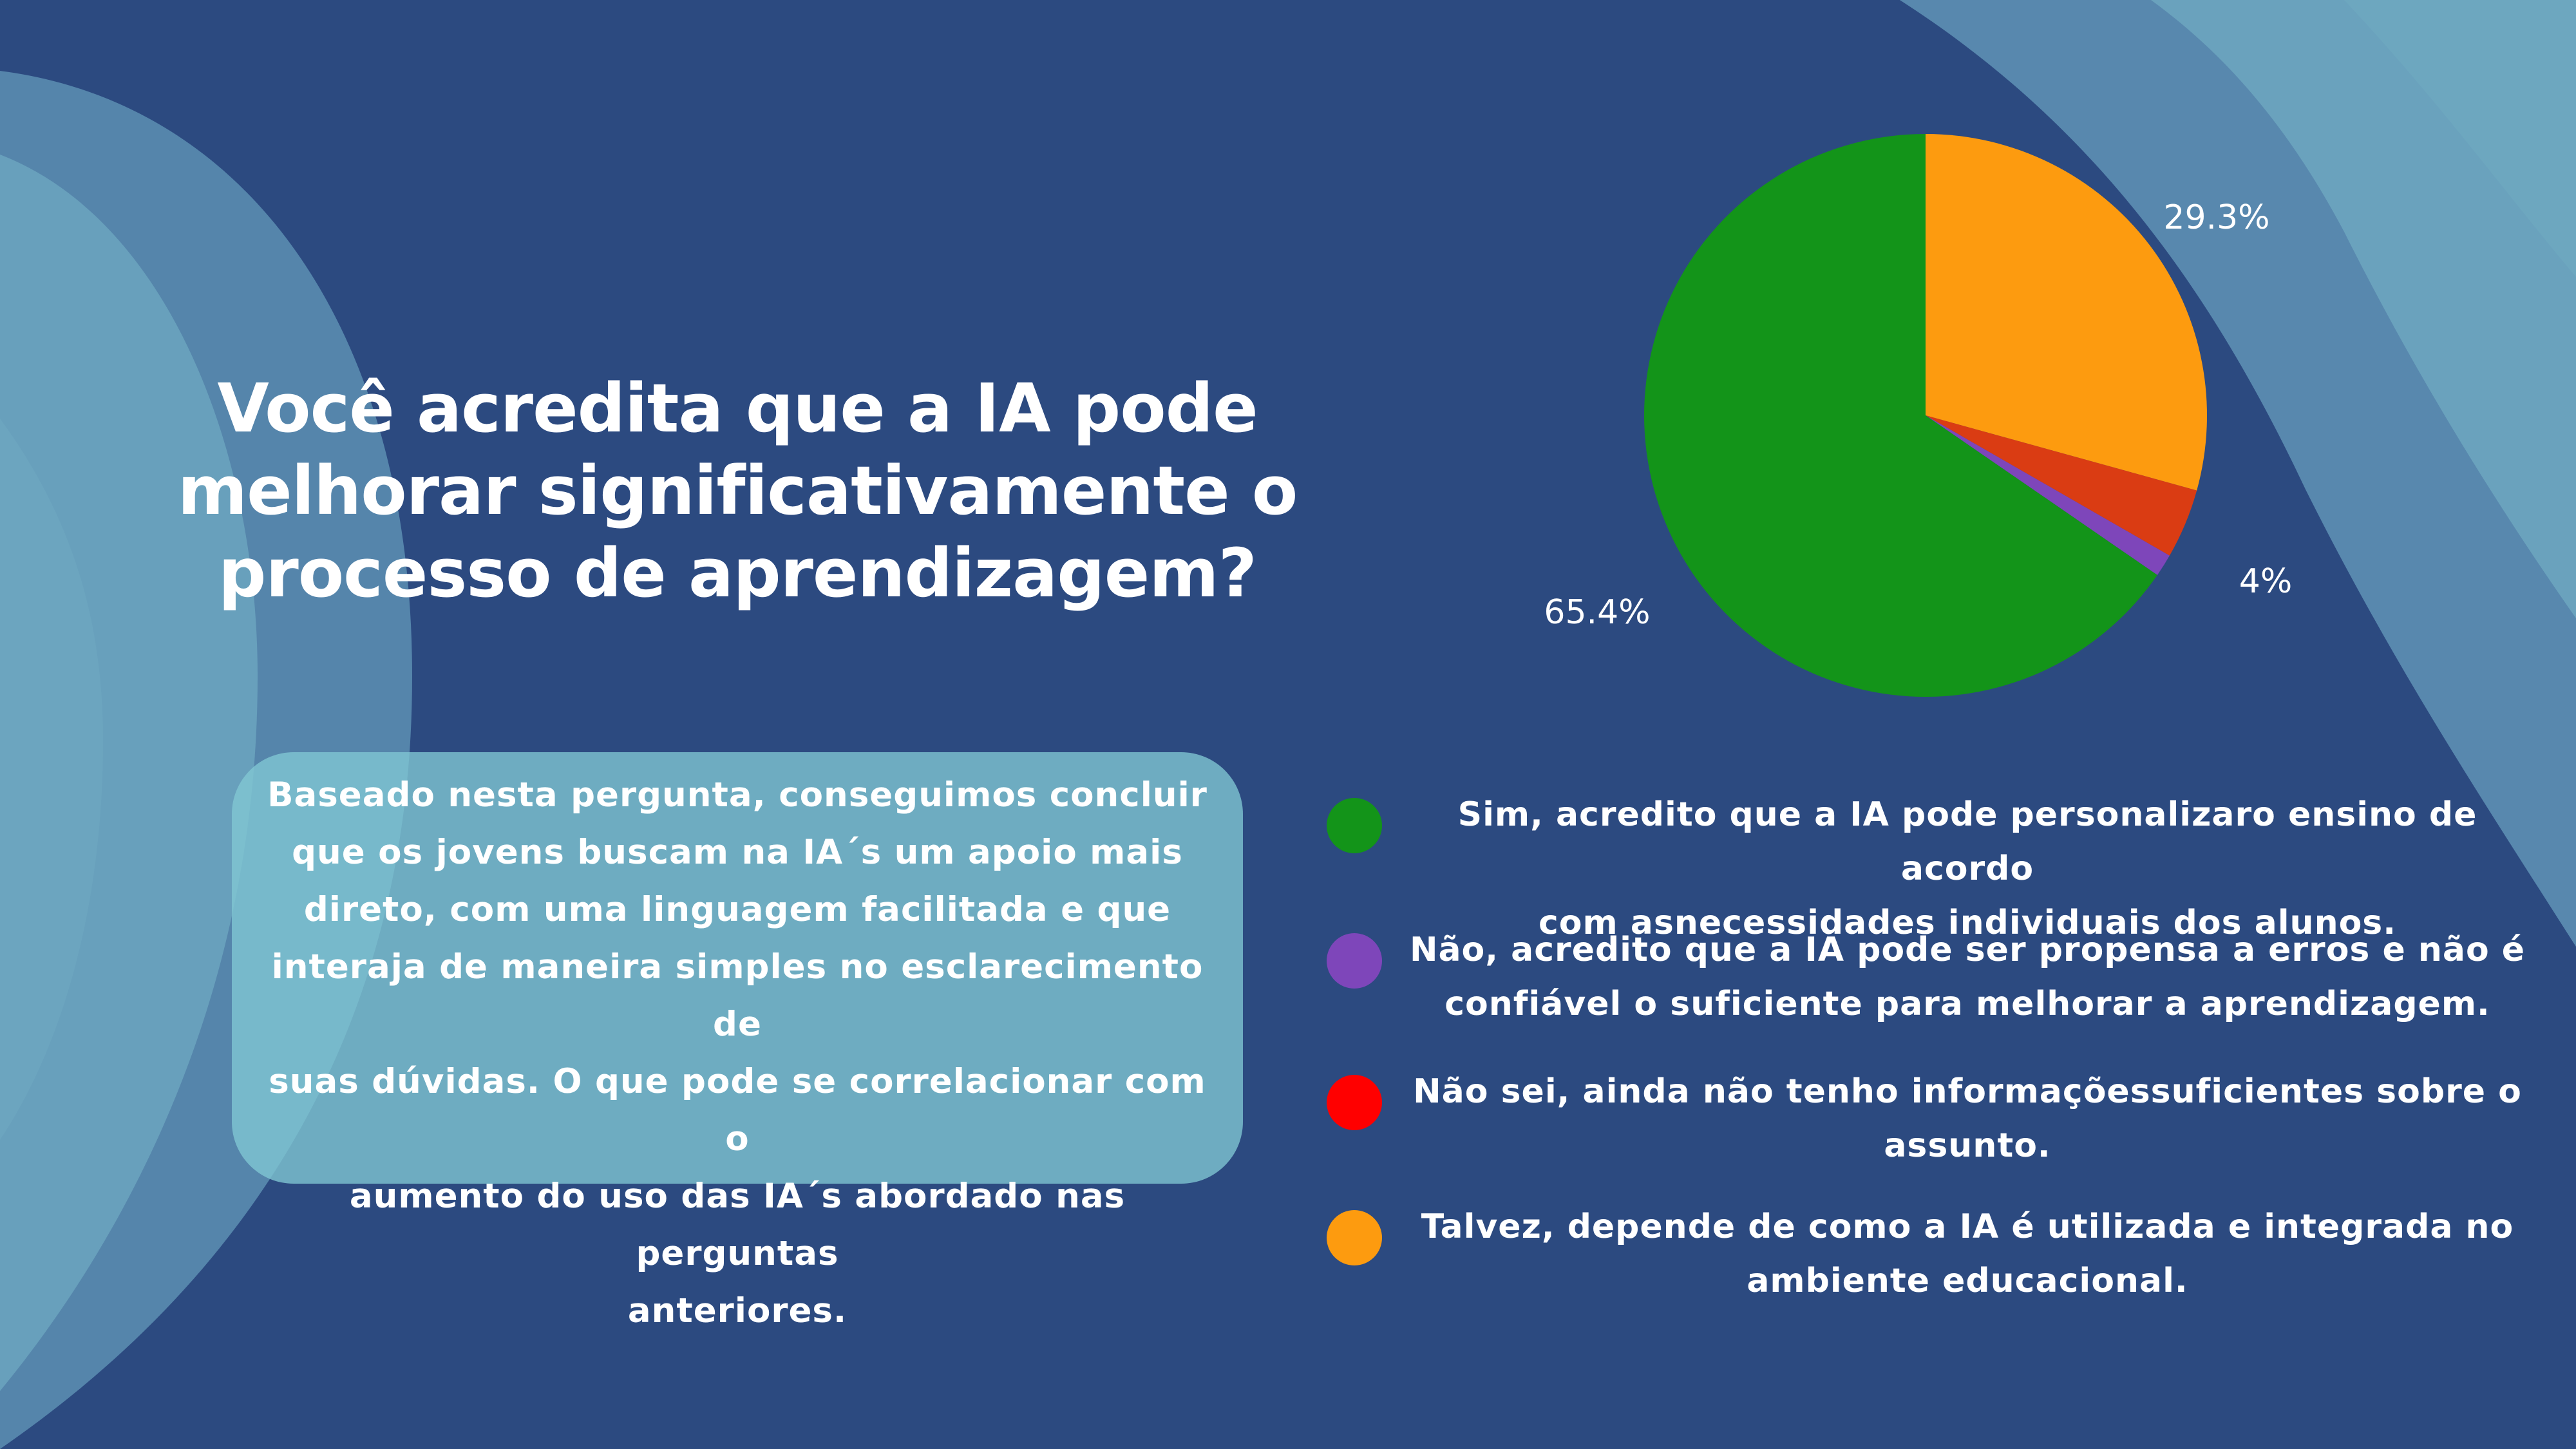 This screenshot has width=2576, height=1449. I want to click on title-line: melhorar significativamente o, so click(738, 491).